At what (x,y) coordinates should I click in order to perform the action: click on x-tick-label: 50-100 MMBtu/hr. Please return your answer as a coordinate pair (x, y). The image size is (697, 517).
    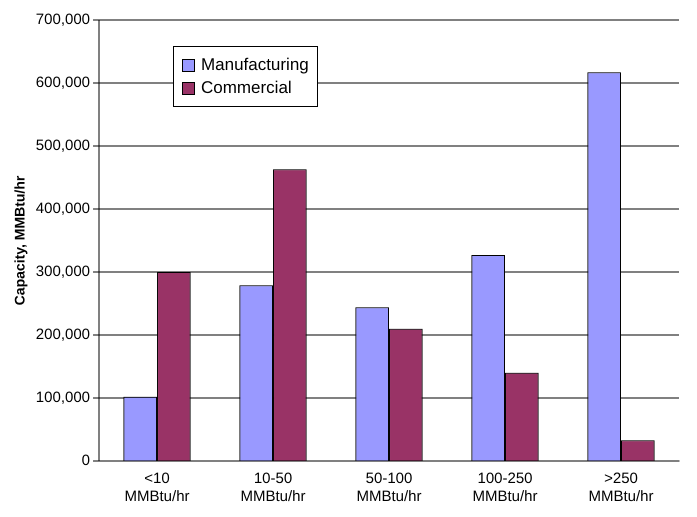
    Looking at the image, I should click on (389, 488).